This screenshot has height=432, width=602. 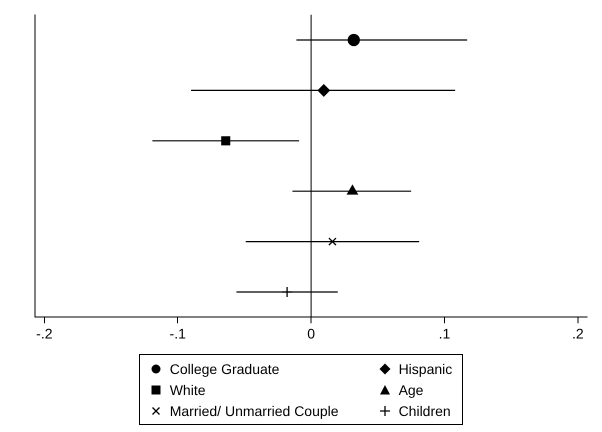 What do you see at coordinates (225, 368) in the screenshot?
I see `legend-label: College Graduate` at bounding box center [225, 368].